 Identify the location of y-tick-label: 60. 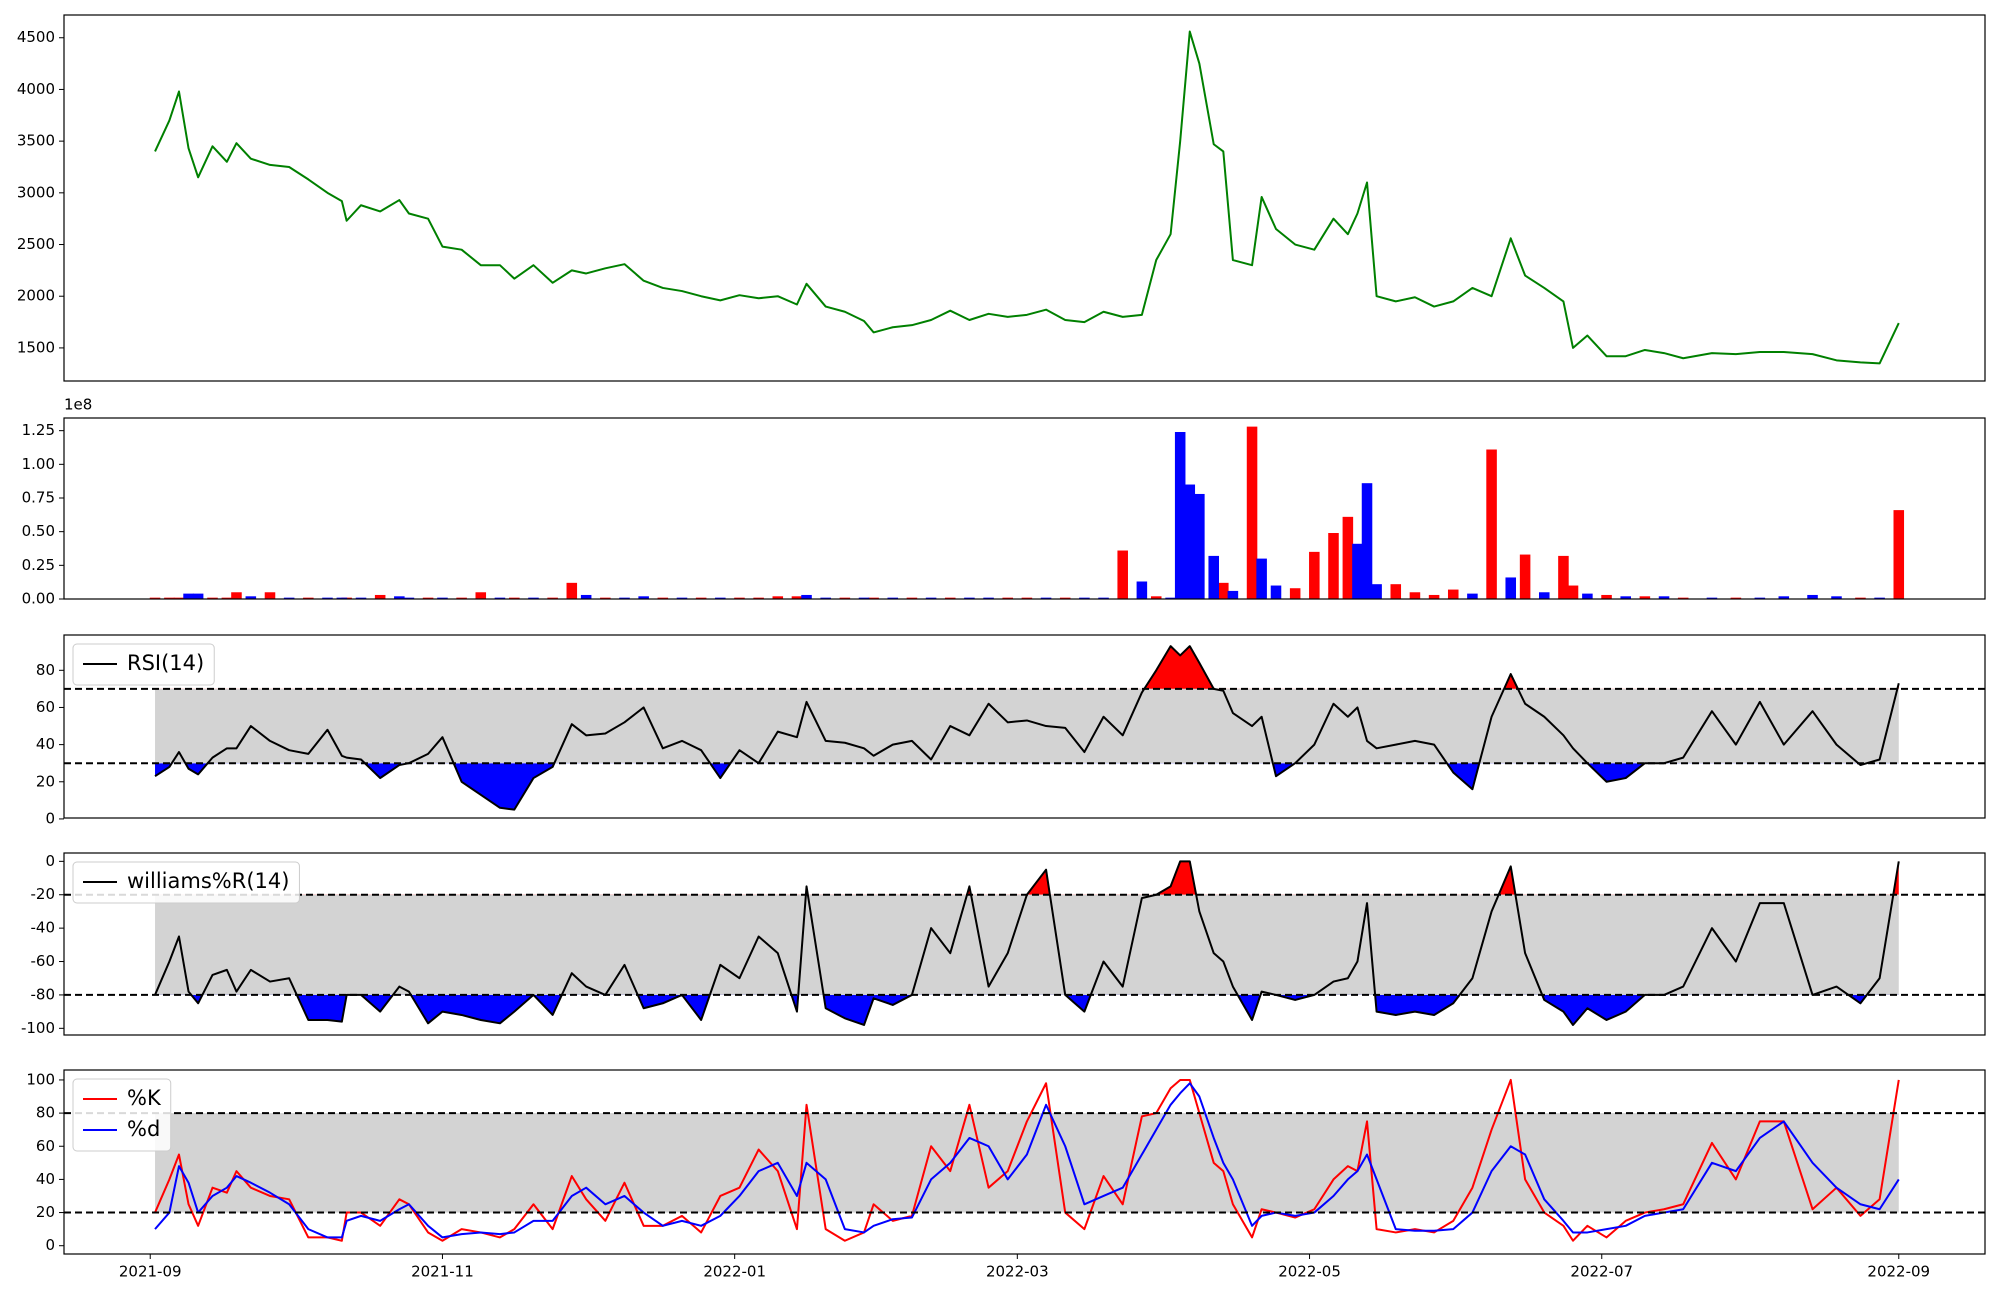
(45, 1146).